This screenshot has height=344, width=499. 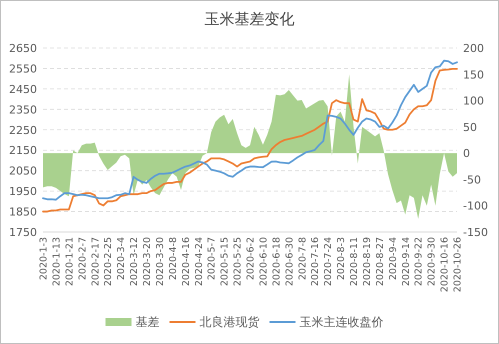 I want to click on x-tick-label: 2020-8-11, so click(x=354, y=261).